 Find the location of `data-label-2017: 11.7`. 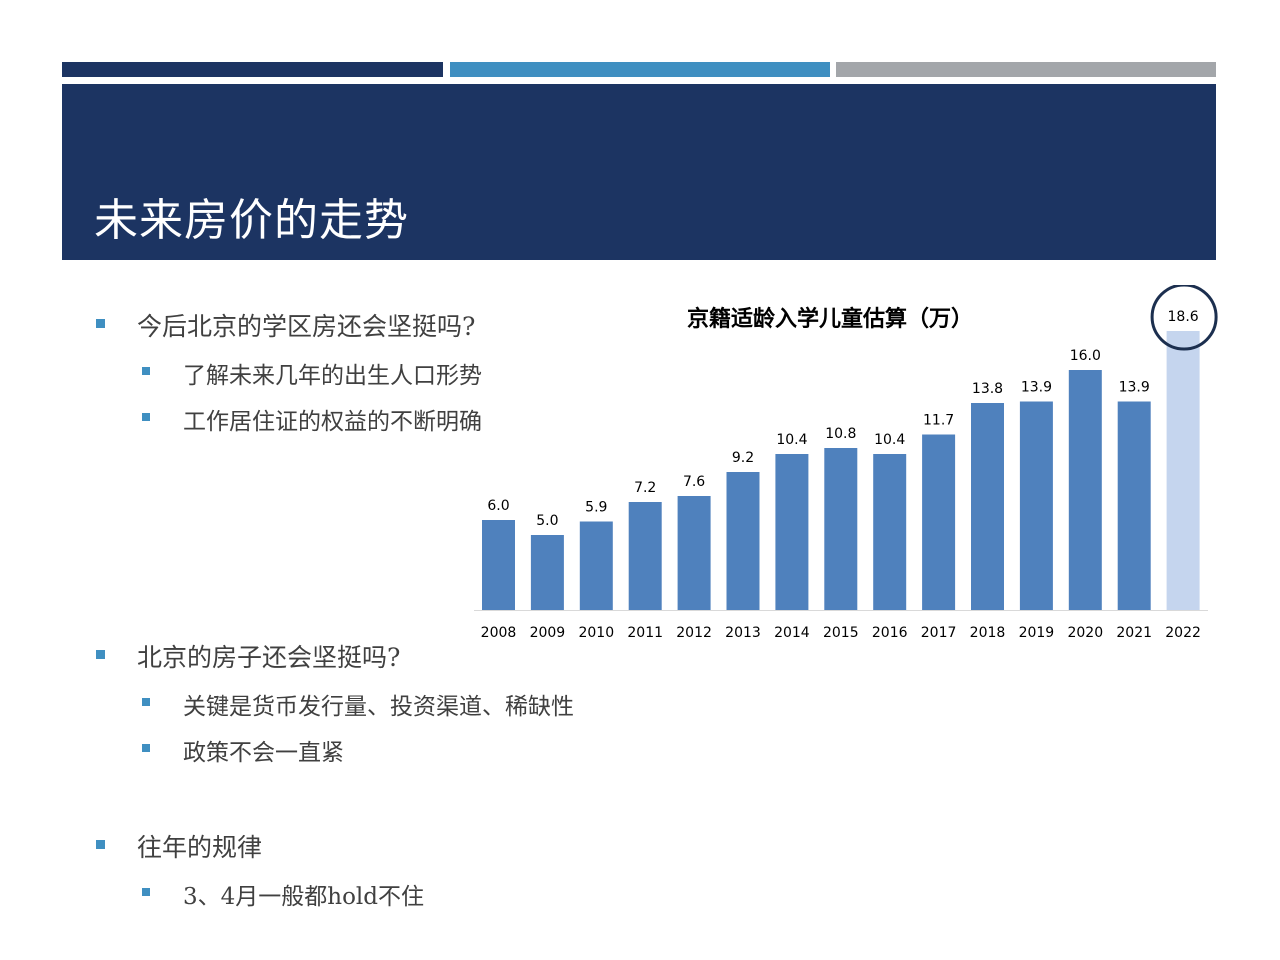

data-label-2017: 11.7 is located at coordinates (938, 421).